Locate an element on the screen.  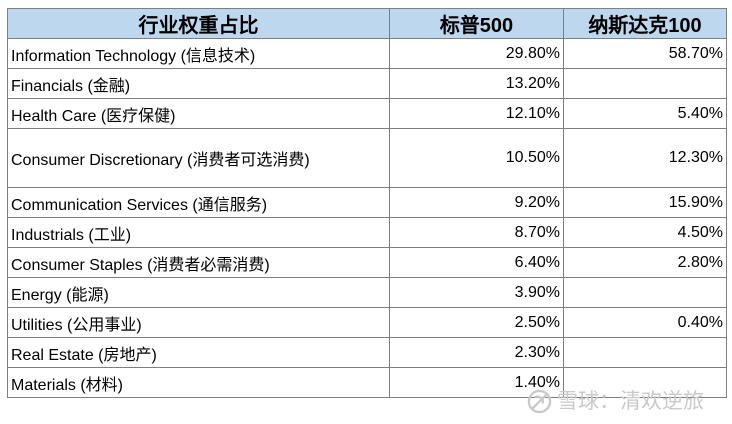
sector-cell: Energy (能源) is located at coordinates (198, 292).